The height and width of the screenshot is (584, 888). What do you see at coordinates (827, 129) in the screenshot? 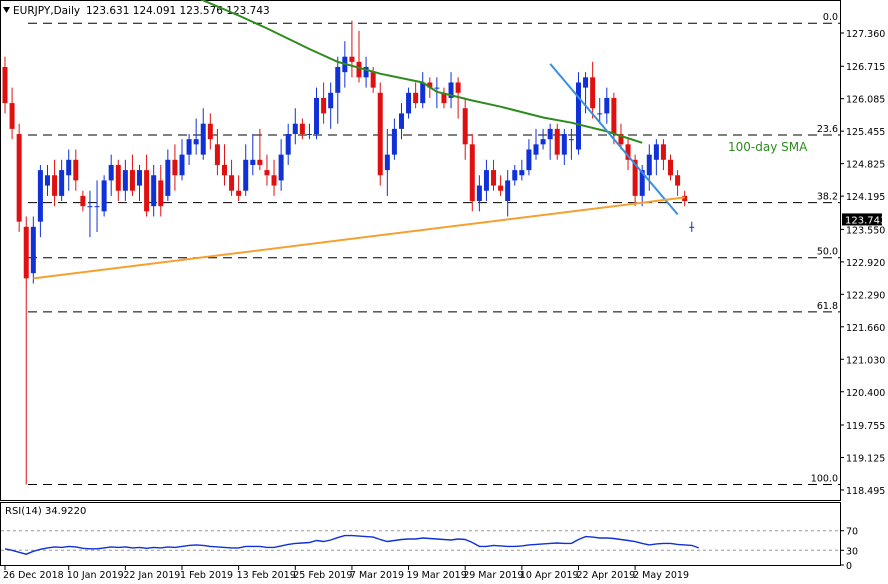
I see `fib-level-label: 23.6` at bounding box center [827, 129].